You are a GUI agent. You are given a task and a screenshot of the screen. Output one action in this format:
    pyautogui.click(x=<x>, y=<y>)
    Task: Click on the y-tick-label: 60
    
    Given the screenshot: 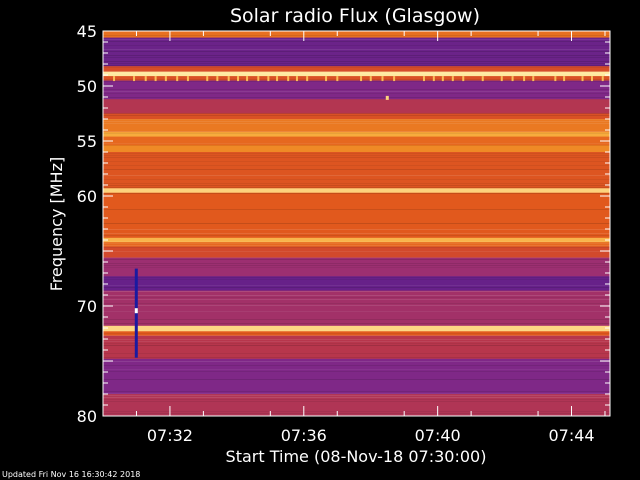 What is the action you would take?
    pyautogui.click(x=87, y=196)
    